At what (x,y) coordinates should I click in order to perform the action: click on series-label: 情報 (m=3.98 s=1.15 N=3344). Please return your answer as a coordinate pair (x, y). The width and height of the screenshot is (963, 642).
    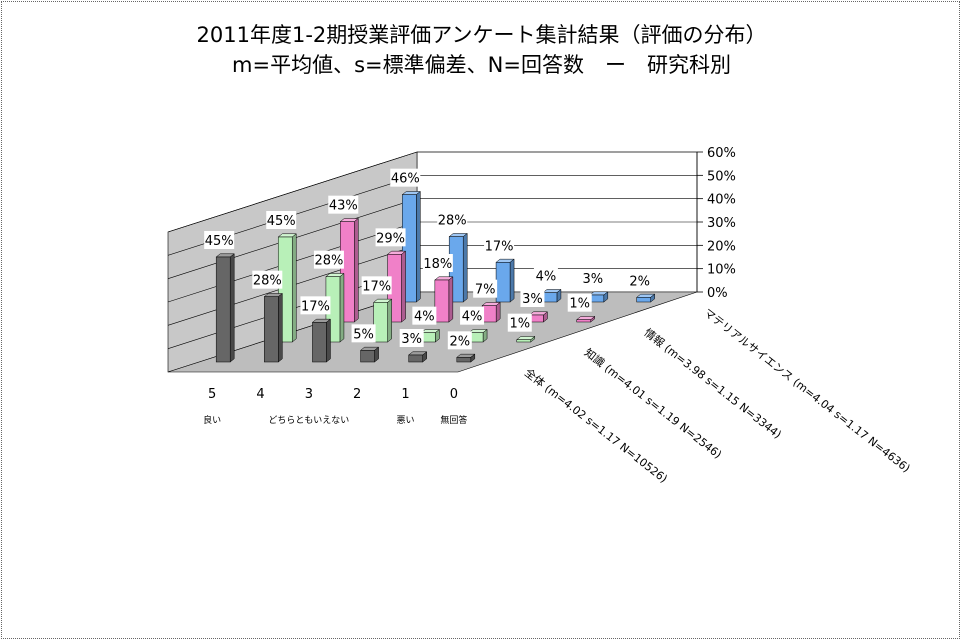
    Looking at the image, I should click on (713, 383).